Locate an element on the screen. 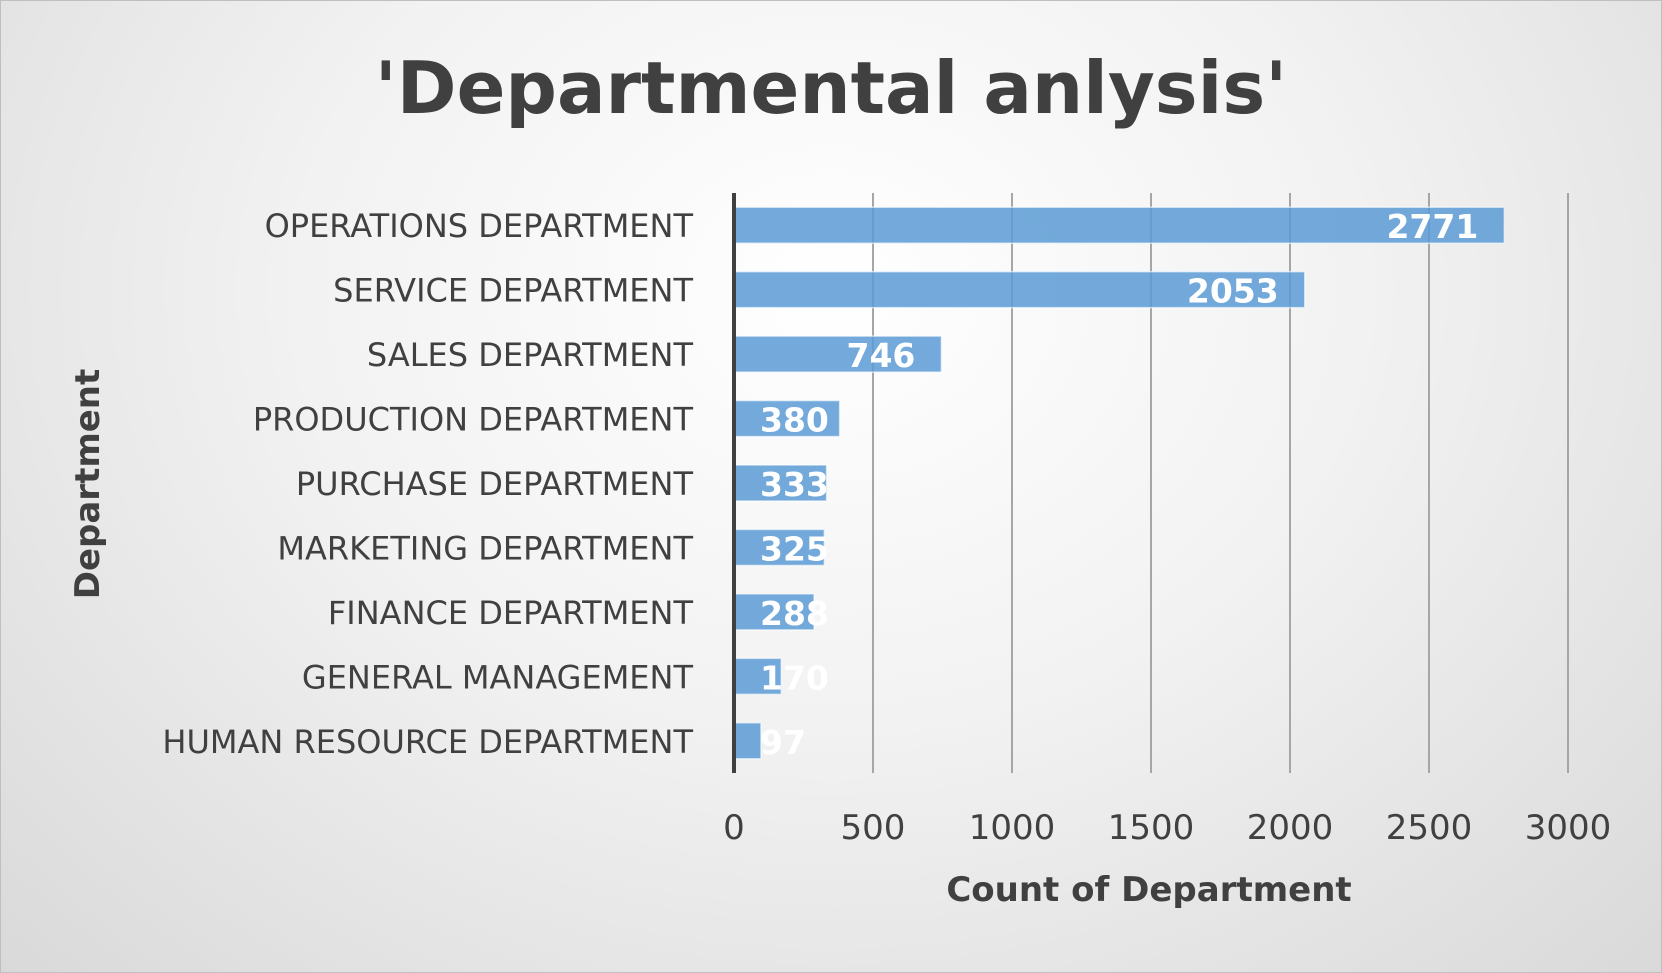 The image size is (1662, 973). data-label: 746 is located at coordinates (880, 355).